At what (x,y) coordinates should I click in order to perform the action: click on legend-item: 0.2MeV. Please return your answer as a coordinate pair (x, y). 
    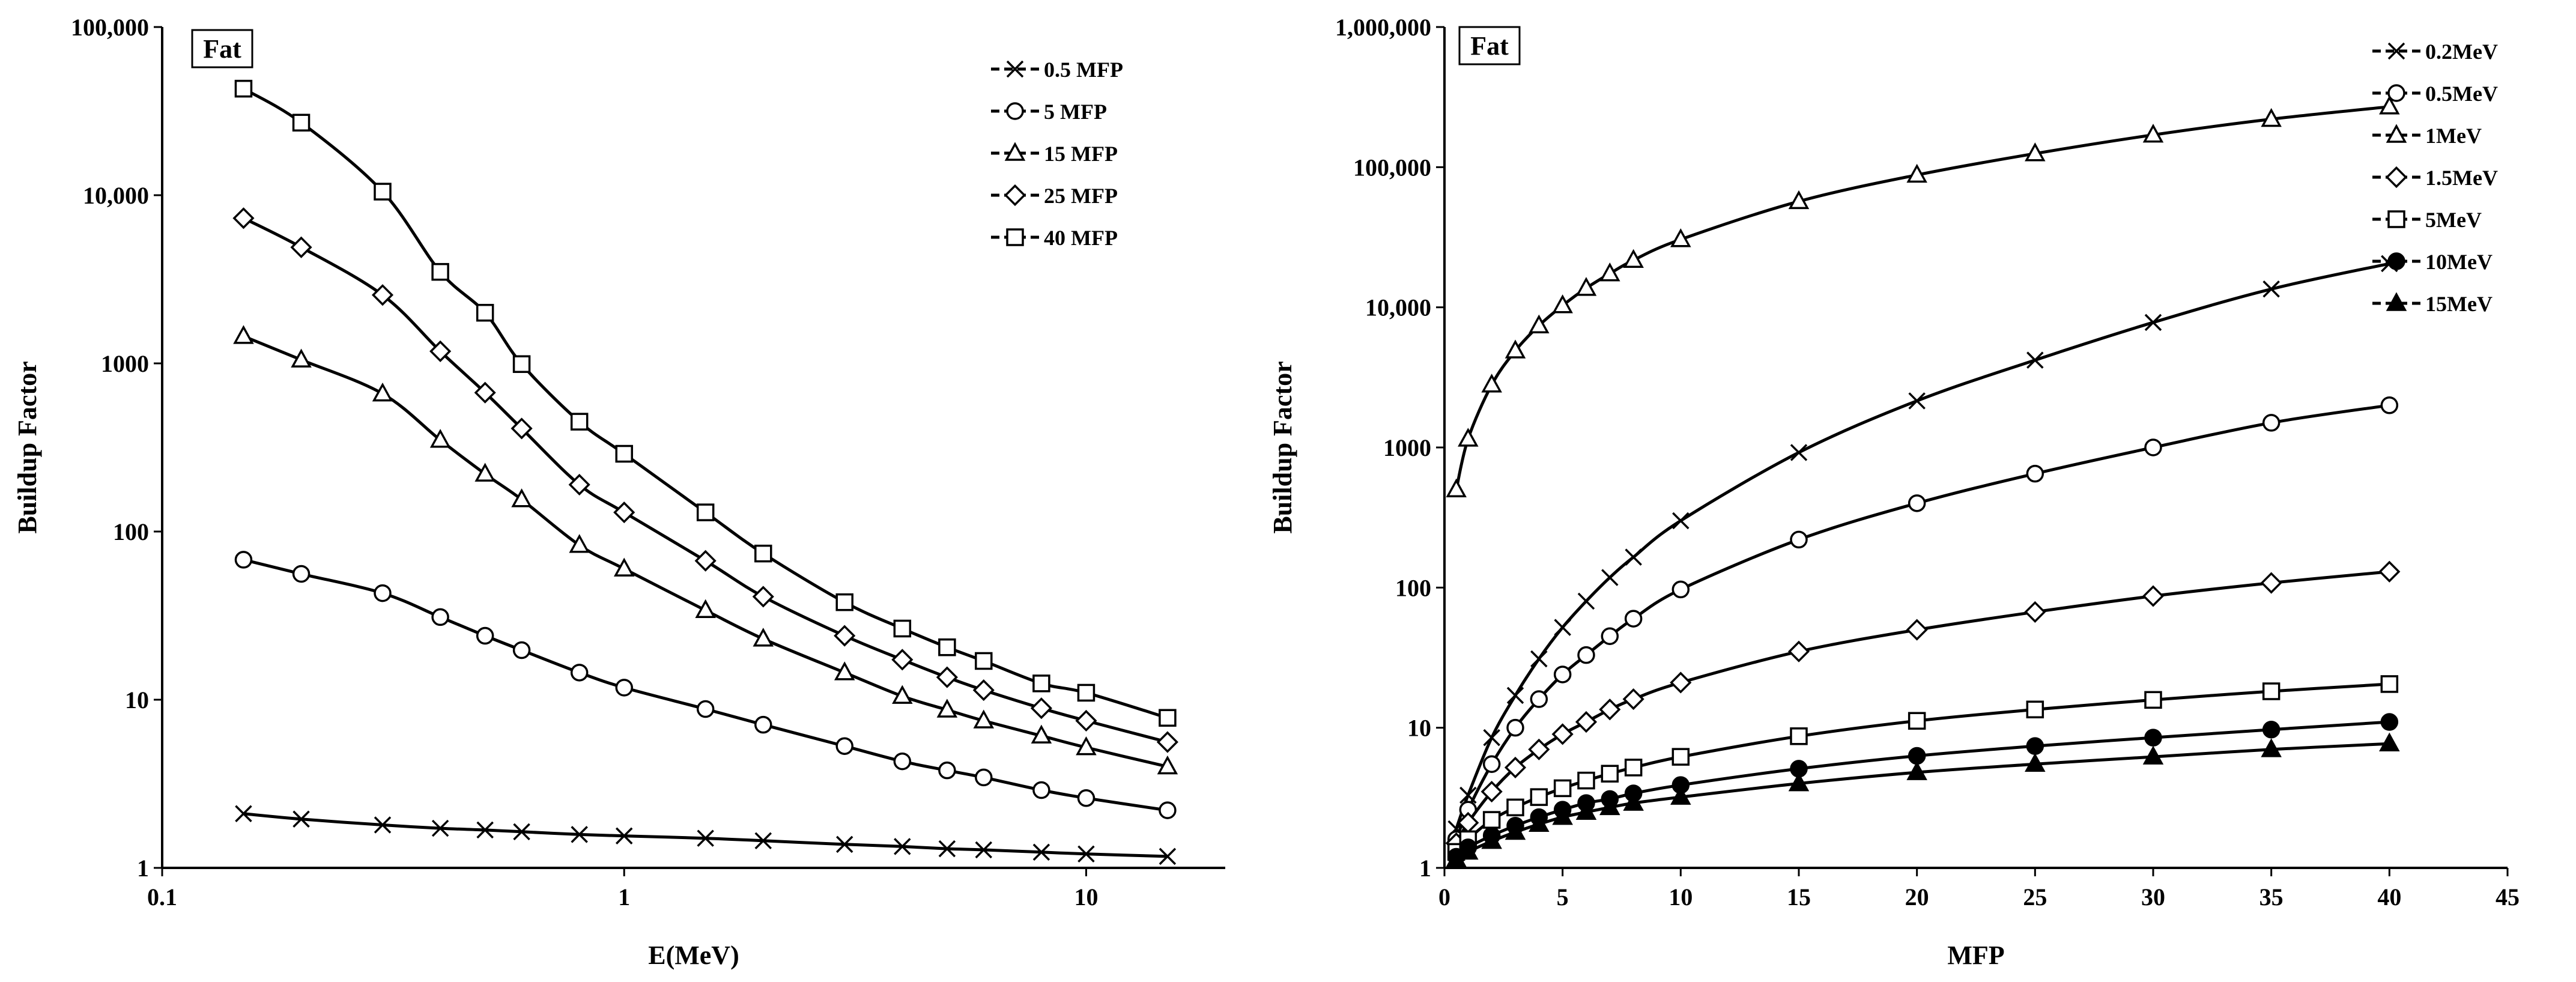
    Looking at the image, I should click on (2435, 52).